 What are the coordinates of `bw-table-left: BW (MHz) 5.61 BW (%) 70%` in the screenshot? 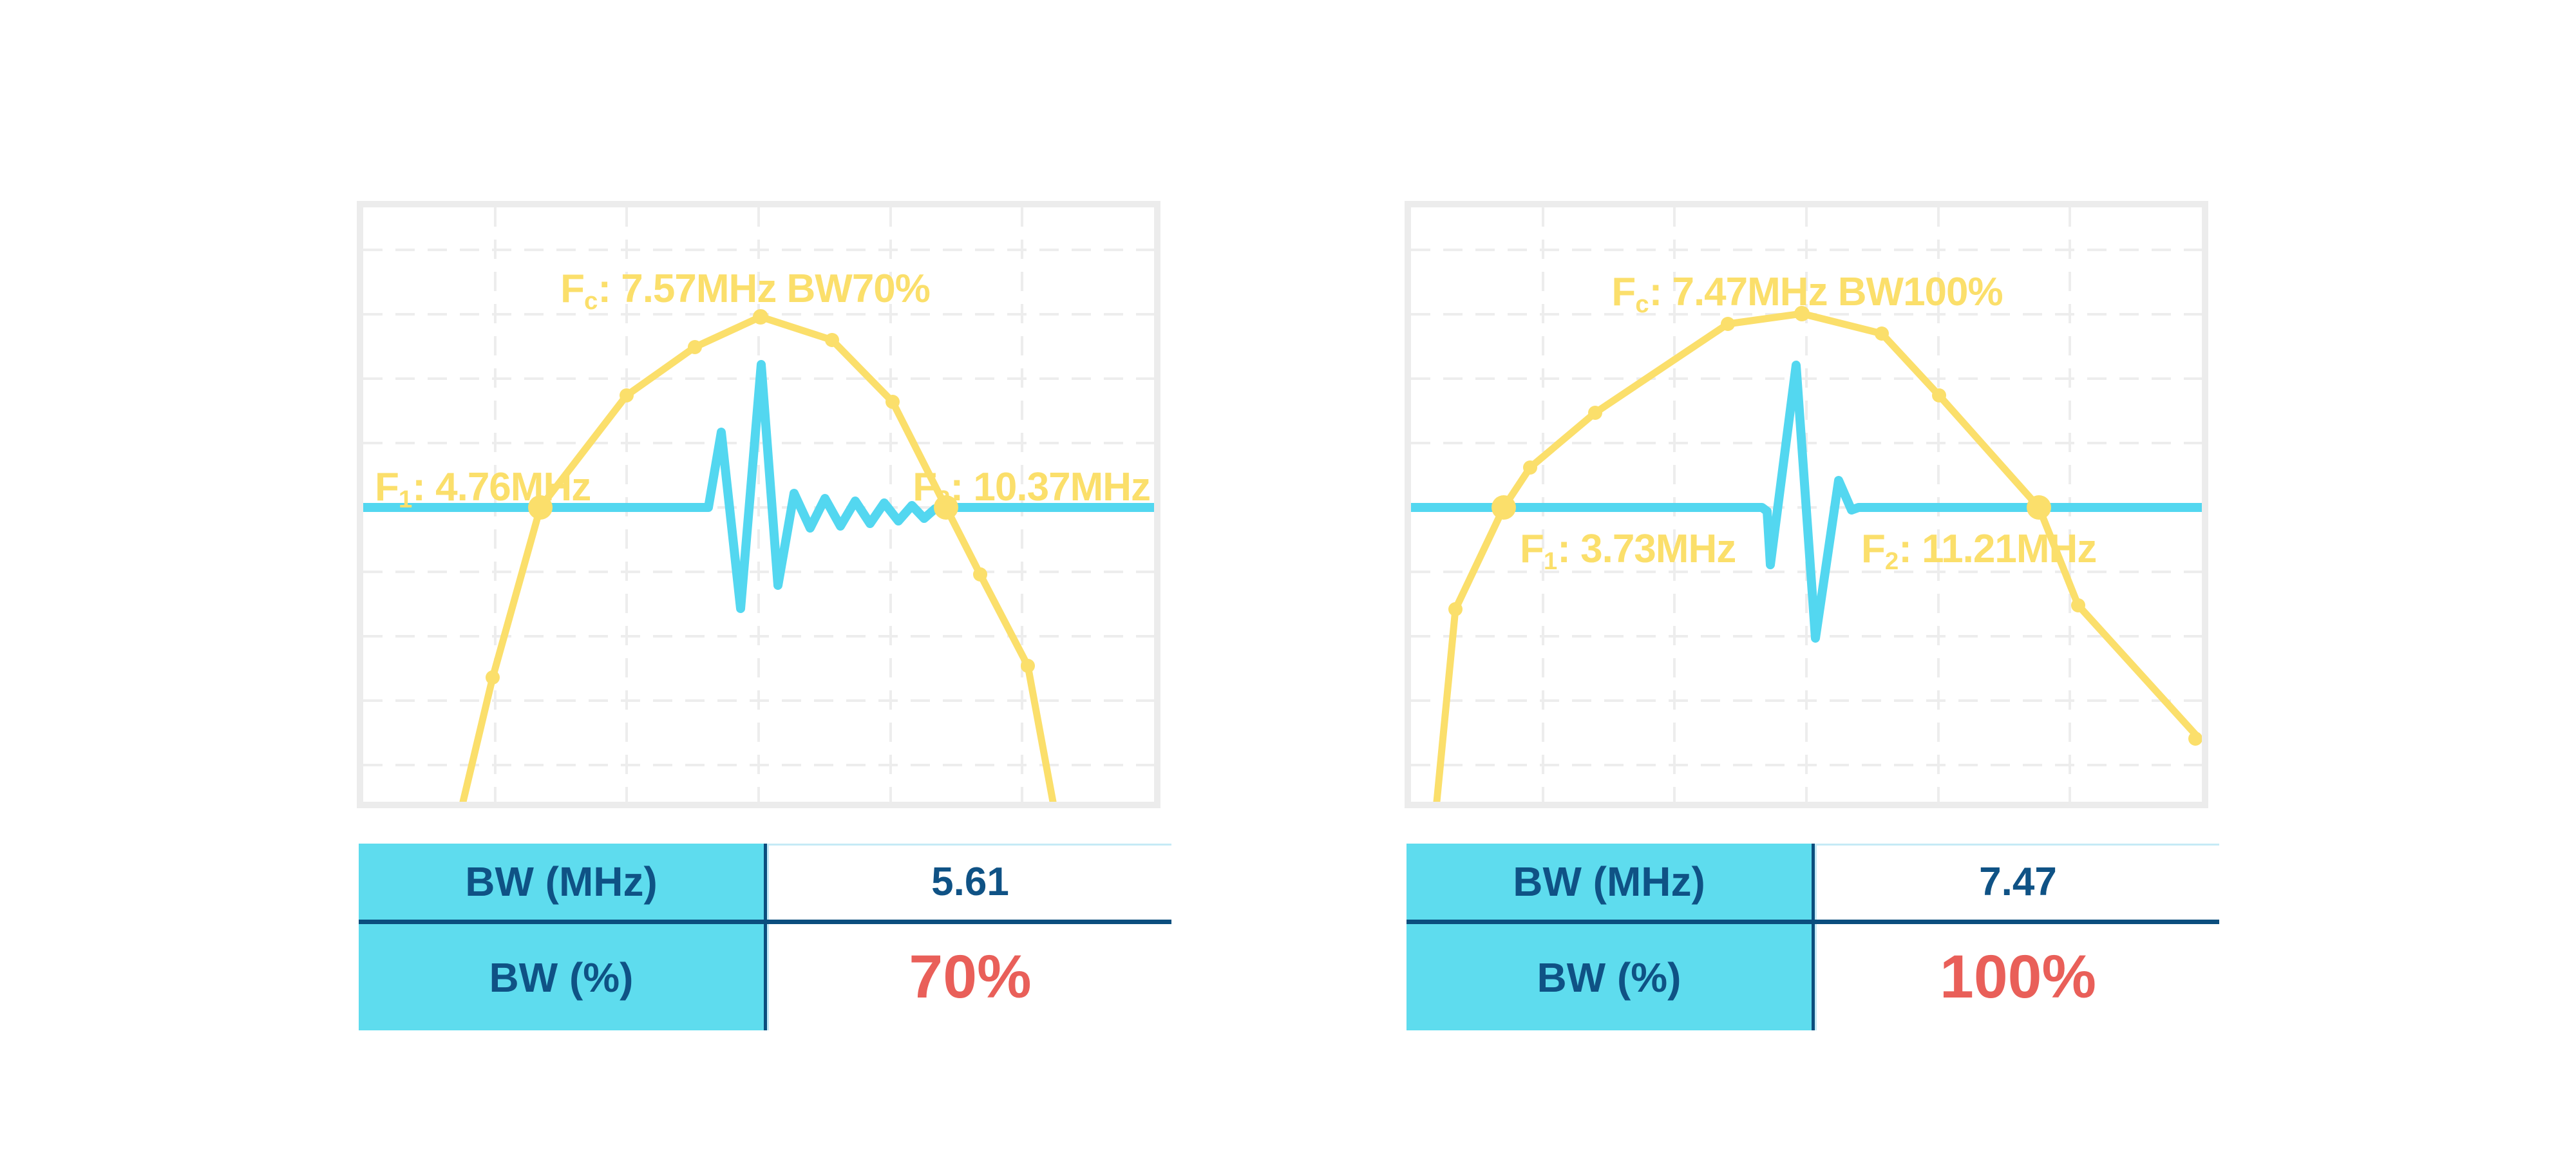 It's located at (765, 937).